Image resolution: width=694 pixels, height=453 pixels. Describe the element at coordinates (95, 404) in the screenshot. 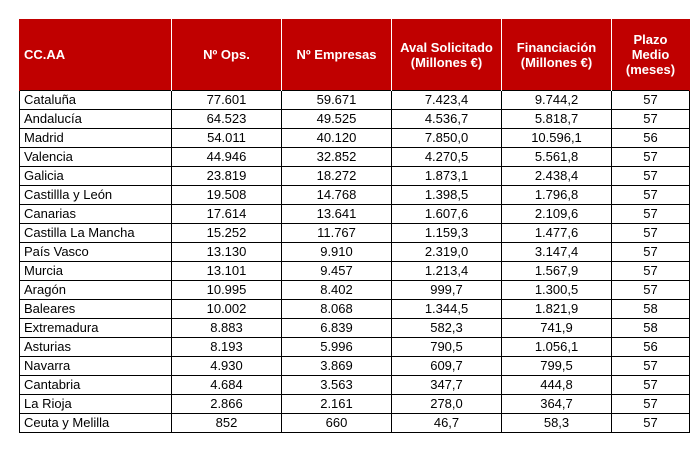

I see `region-cell: La Rioja` at that location.